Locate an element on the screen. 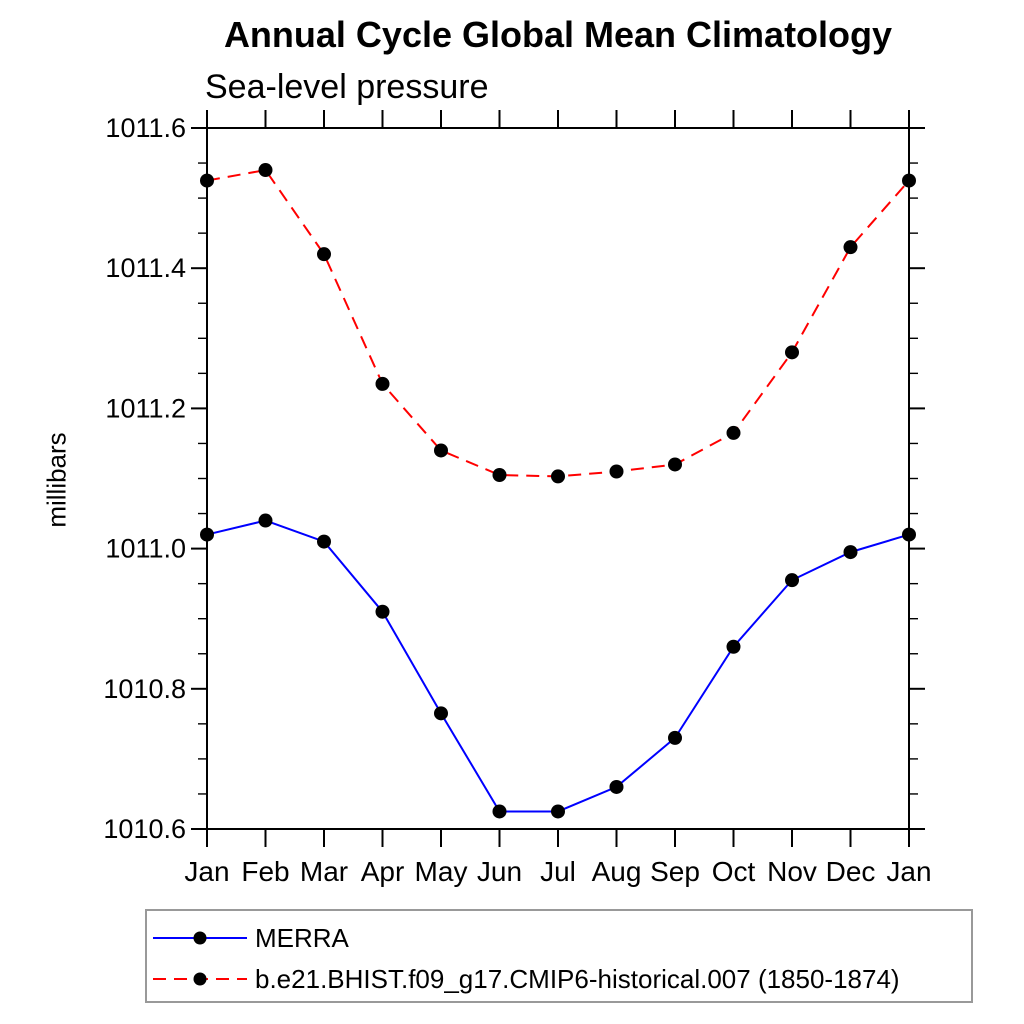 The height and width of the screenshot is (1024, 1024). x-tick-label: Aug is located at coordinates (617, 871).